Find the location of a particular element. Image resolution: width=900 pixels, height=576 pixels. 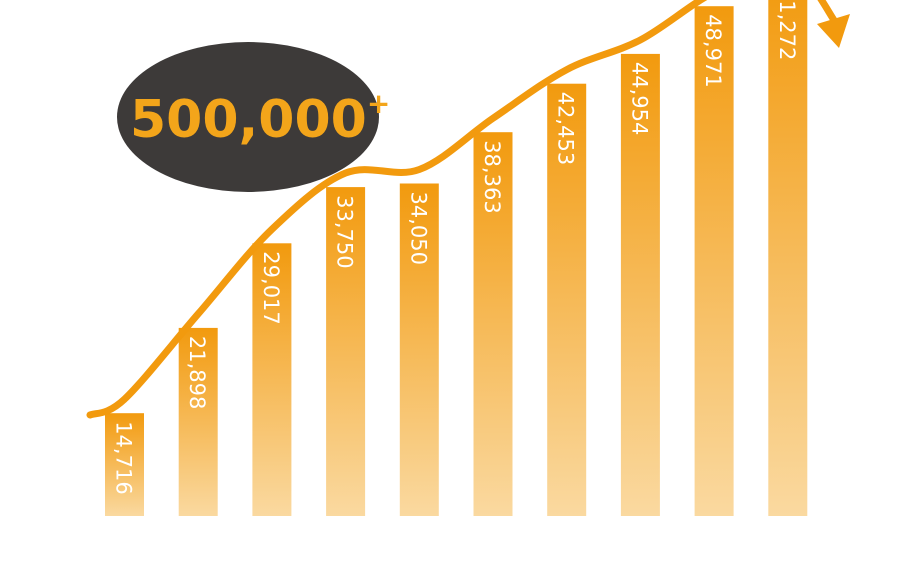

badge-value: 500,000 is located at coordinates (248, 120).